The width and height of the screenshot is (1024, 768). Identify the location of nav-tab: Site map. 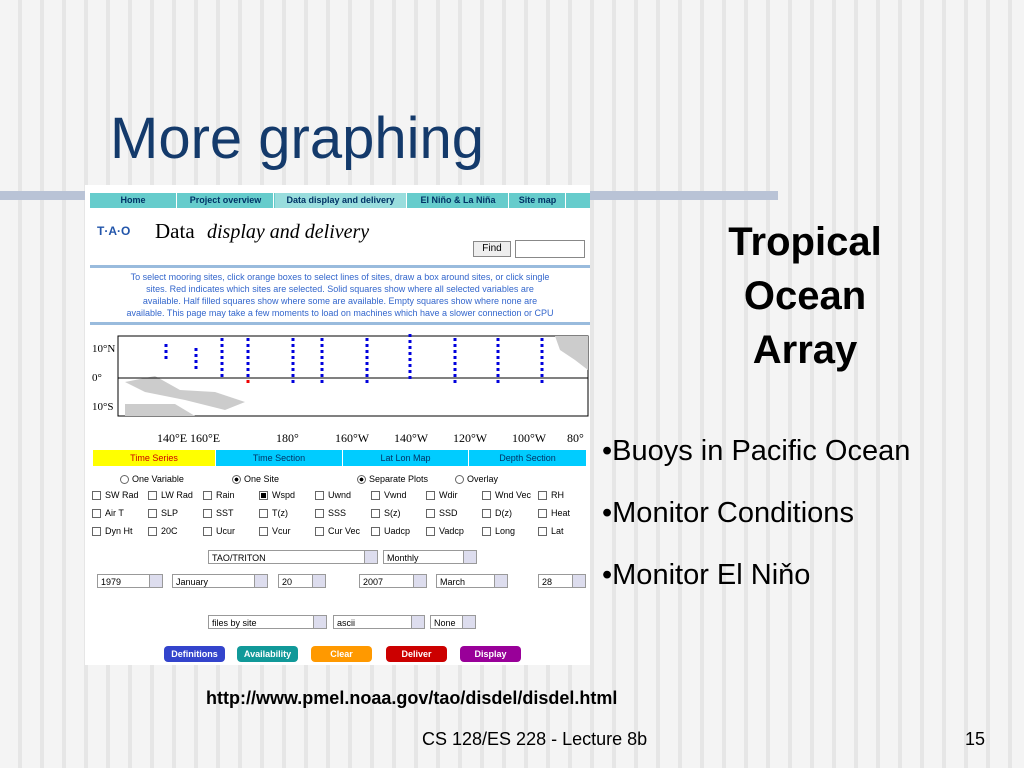
(538, 200).